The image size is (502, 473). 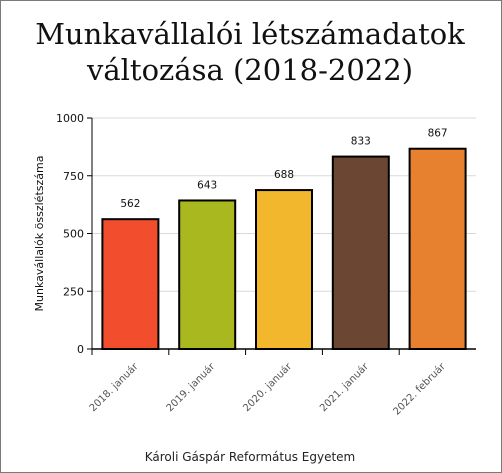 What do you see at coordinates (191, 387) in the screenshot?
I see `x-tick-label-1: 2019. január` at bounding box center [191, 387].